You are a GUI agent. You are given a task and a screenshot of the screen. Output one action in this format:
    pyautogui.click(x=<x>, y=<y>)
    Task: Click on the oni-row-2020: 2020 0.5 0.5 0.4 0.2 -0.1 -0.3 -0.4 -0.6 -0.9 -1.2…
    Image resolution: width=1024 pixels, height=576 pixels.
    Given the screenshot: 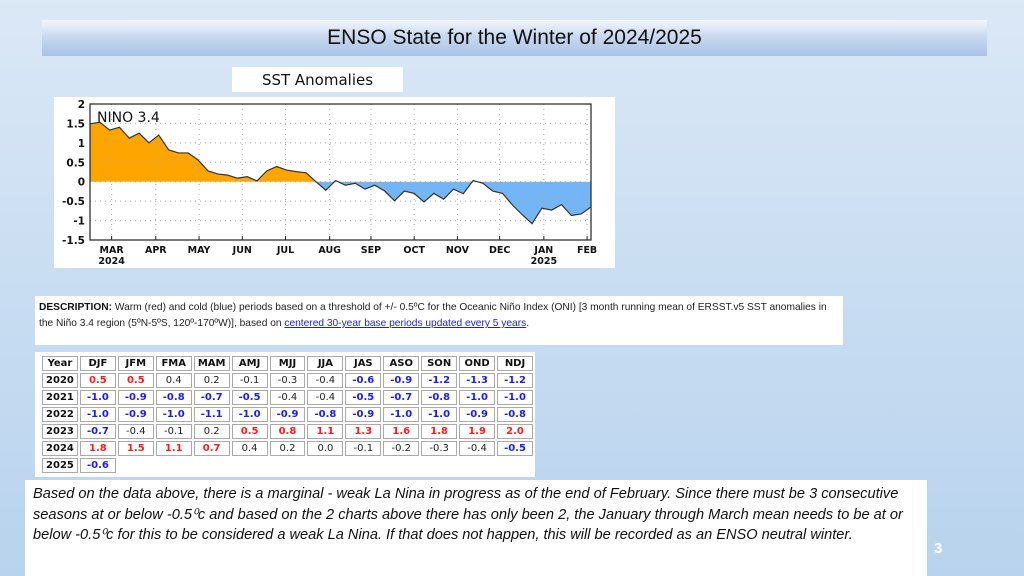 What is the action you would take?
    pyautogui.click(x=287, y=380)
    